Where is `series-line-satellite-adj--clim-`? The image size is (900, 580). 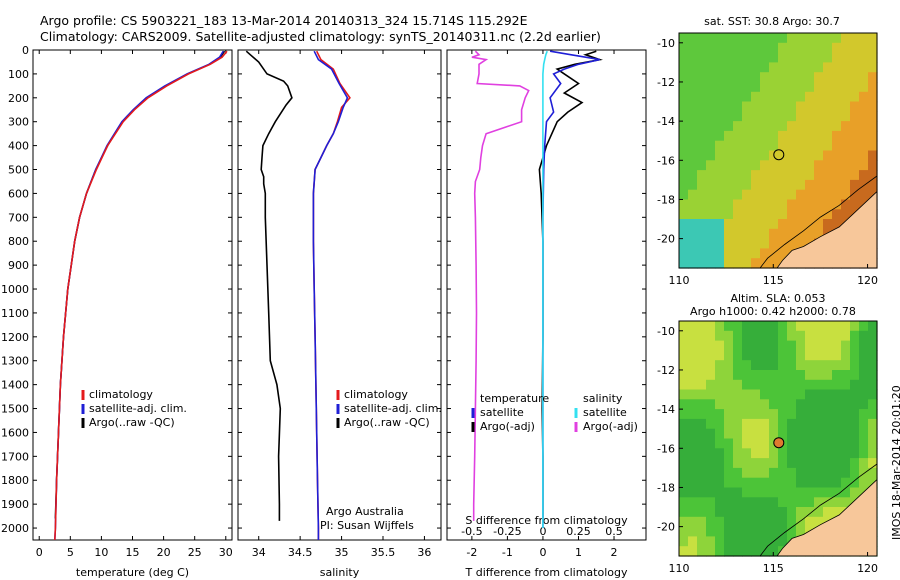
series-line-satellite-adj--clim- is located at coordinates (330, 295).